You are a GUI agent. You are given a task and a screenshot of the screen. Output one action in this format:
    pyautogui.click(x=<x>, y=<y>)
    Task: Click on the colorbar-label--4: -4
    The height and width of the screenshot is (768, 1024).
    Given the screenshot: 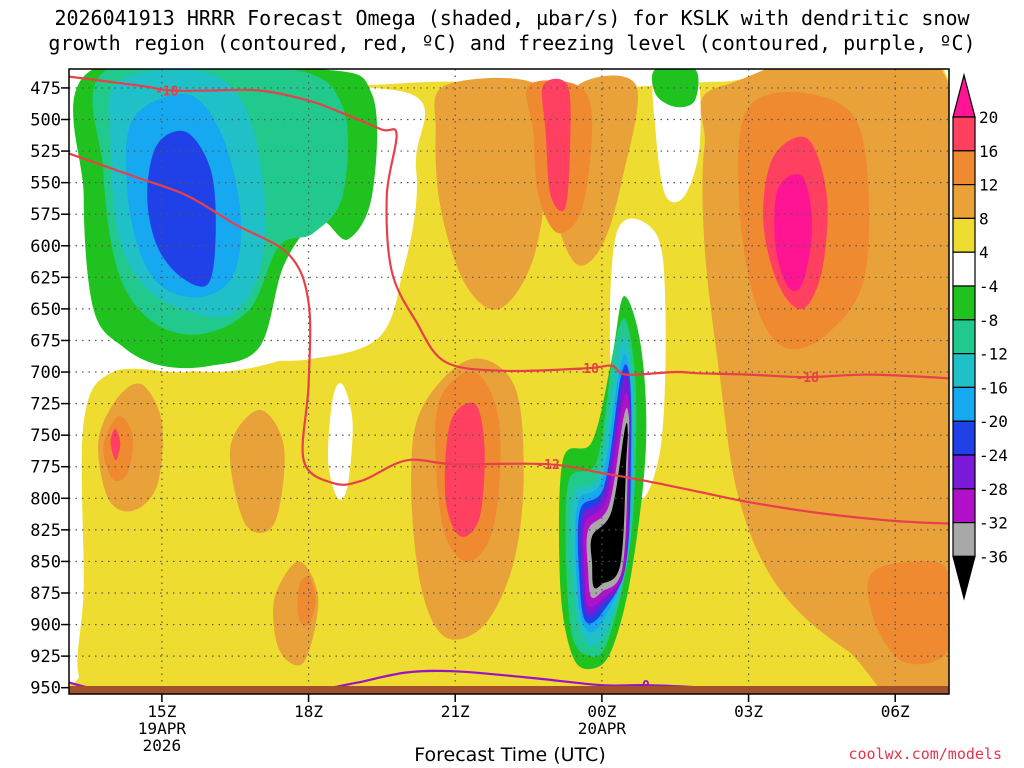 What is the action you would take?
    pyautogui.click(x=988, y=286)
    